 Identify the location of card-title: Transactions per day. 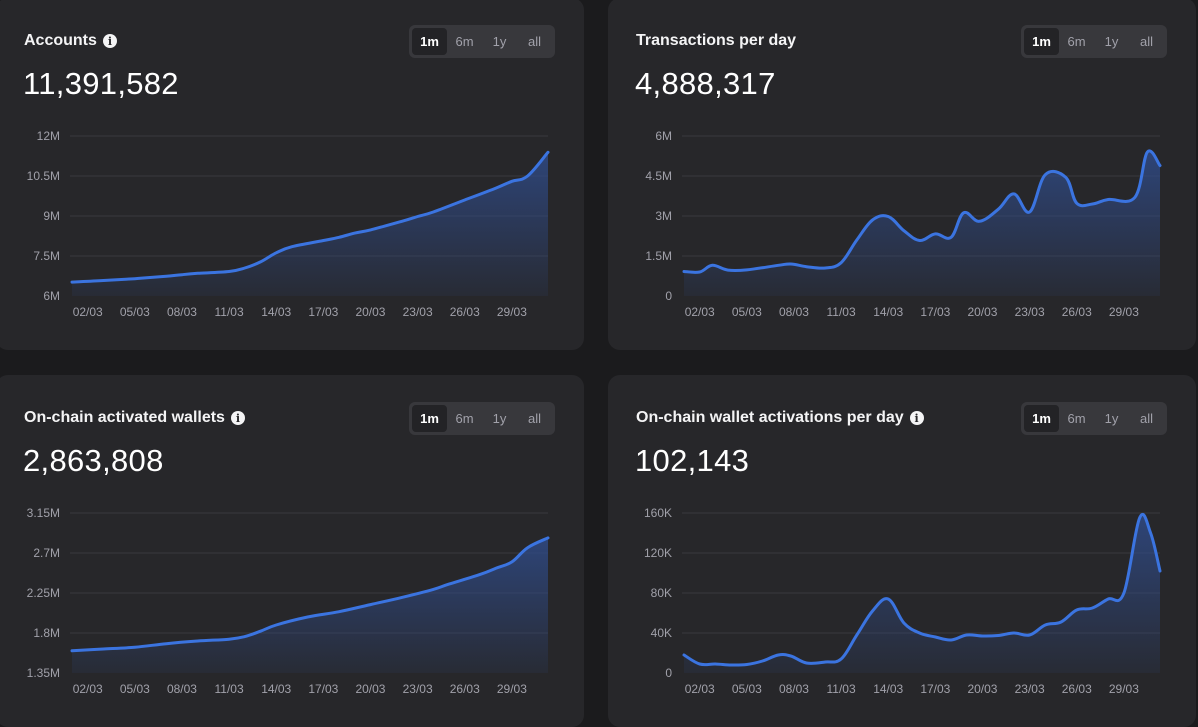
(716, 41).